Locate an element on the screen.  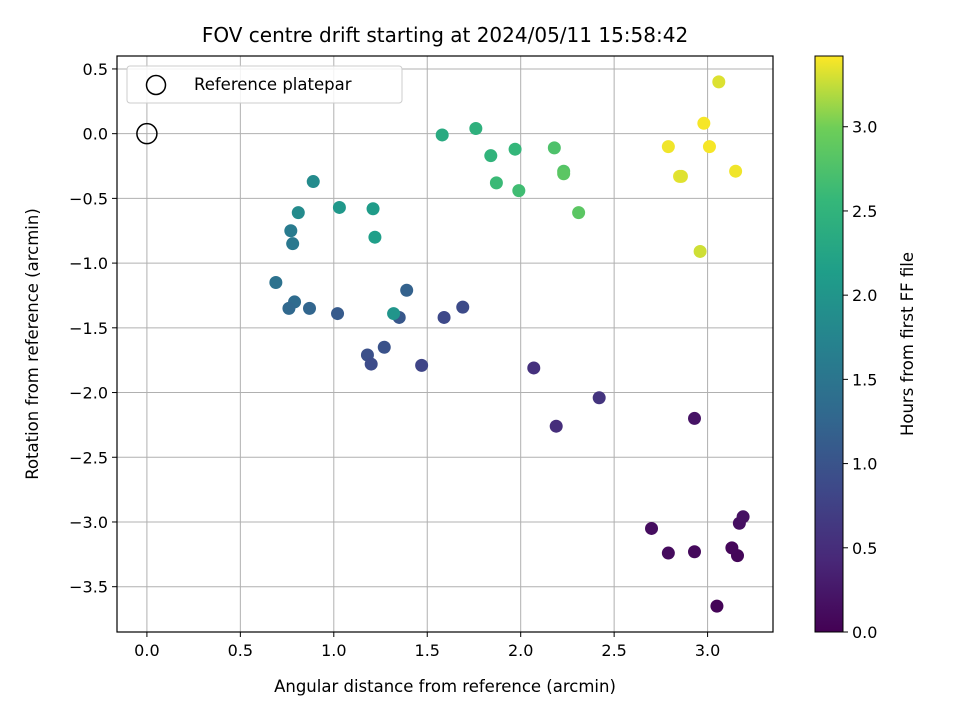
x-axis-ticks: 0.0 0.5 1.0 1.5 2.0 2.5 3.0 is located at coordinates (427, 646).